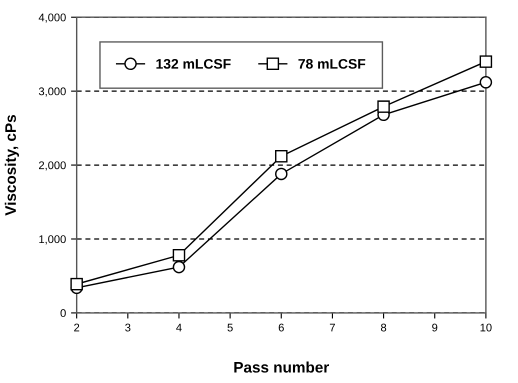 The height and width of the screenshot is (383, 518). Describe the element at coordinates (332, 328) in the screenshot. I see `x-tick-label: 7` at that location.